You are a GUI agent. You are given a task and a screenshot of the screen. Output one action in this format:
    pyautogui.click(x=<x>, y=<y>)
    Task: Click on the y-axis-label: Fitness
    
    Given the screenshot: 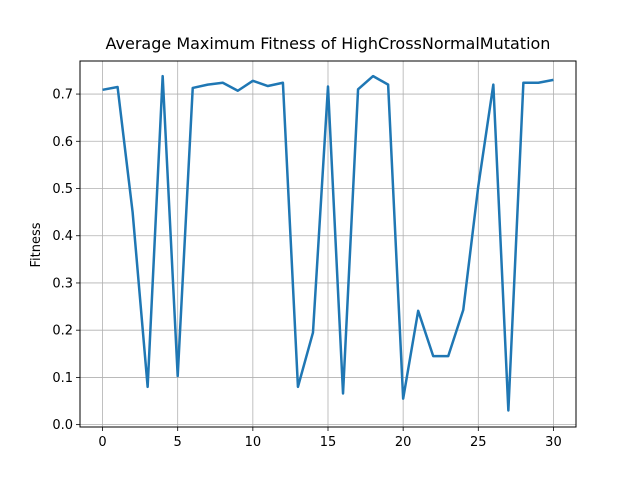 What is the action you would take?
    pyautogui.click(x=36, y=244)
    